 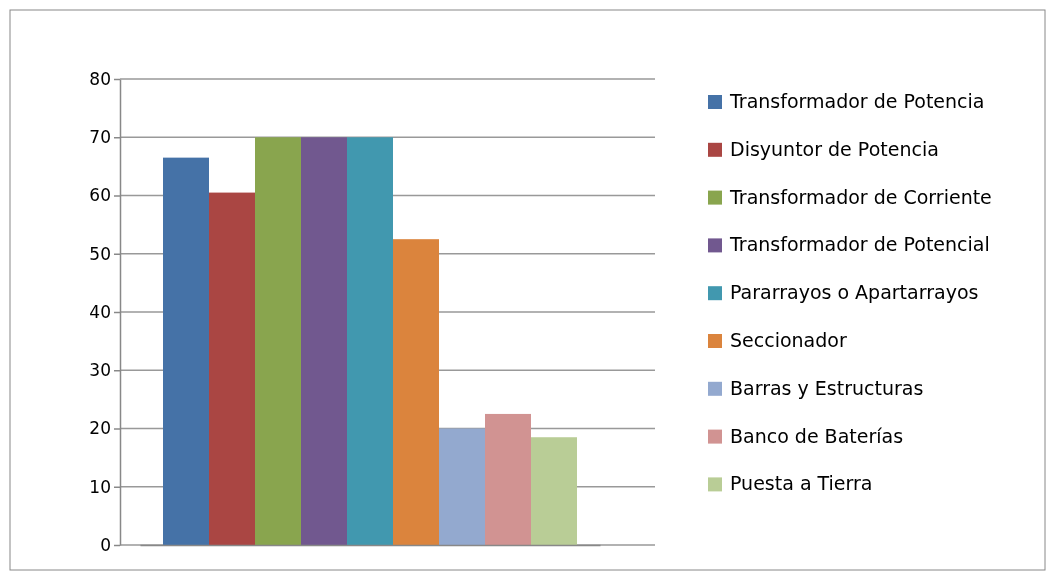 What do you see at coordinates (105, 544) in the screenshot?
I see `y-tick-label: 0` at bounding box center [105, 544].